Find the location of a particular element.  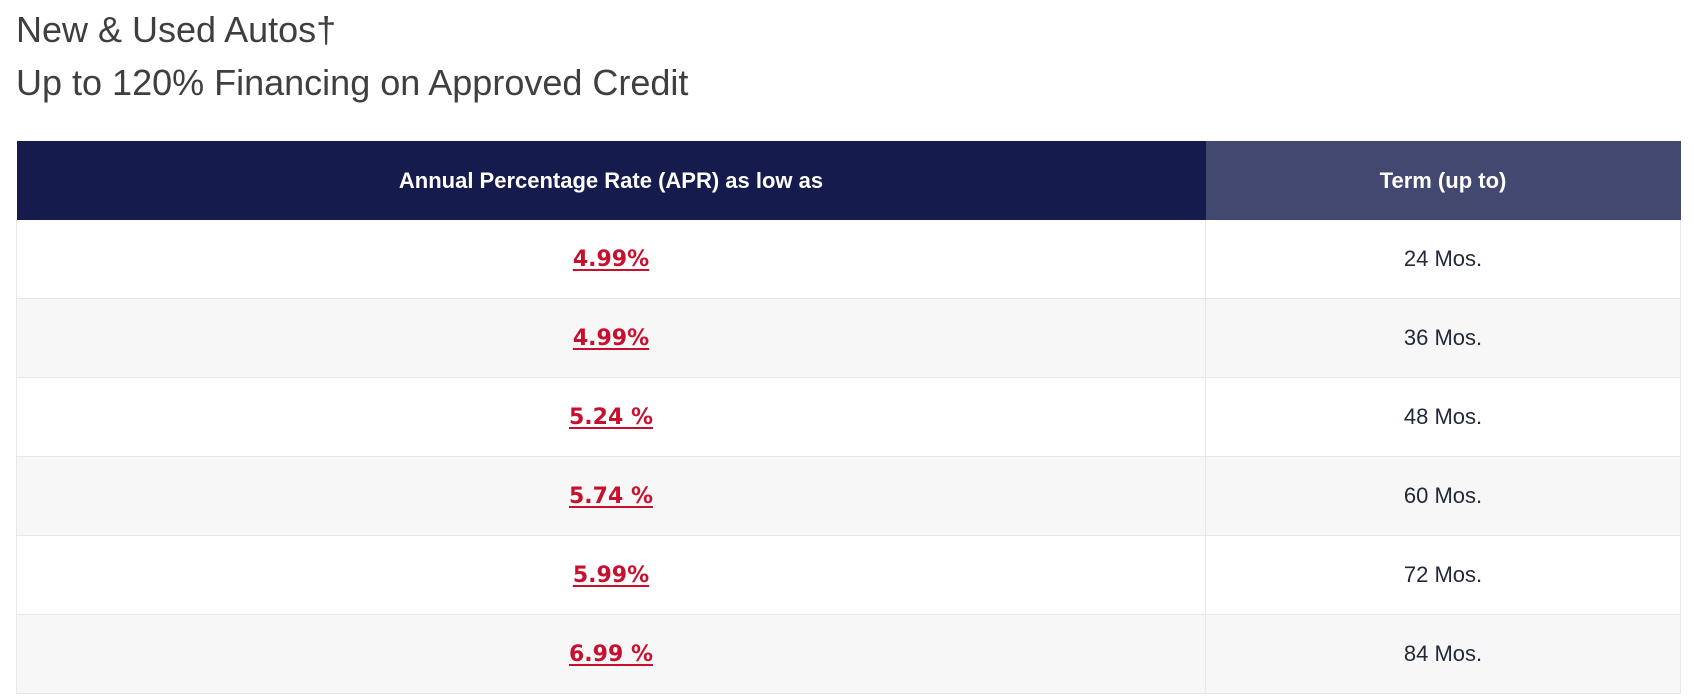

term-value: 84 Mos. is located at coordinates (1443, 653).